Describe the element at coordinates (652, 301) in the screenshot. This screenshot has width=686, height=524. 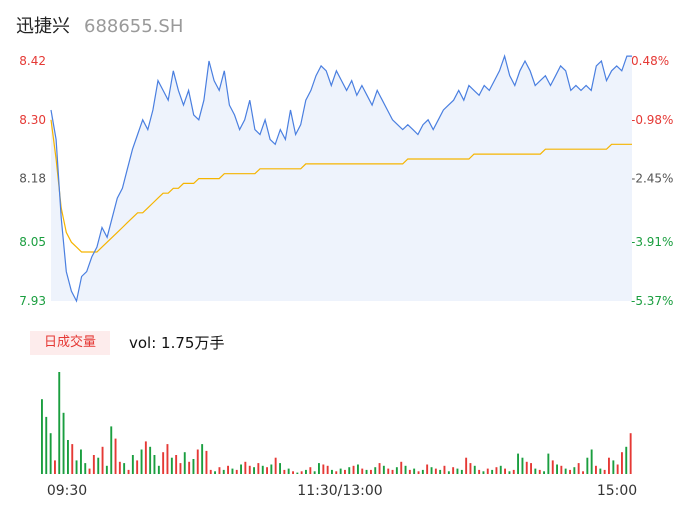
I see `y-right-tick-label: -5.37%` at that location.